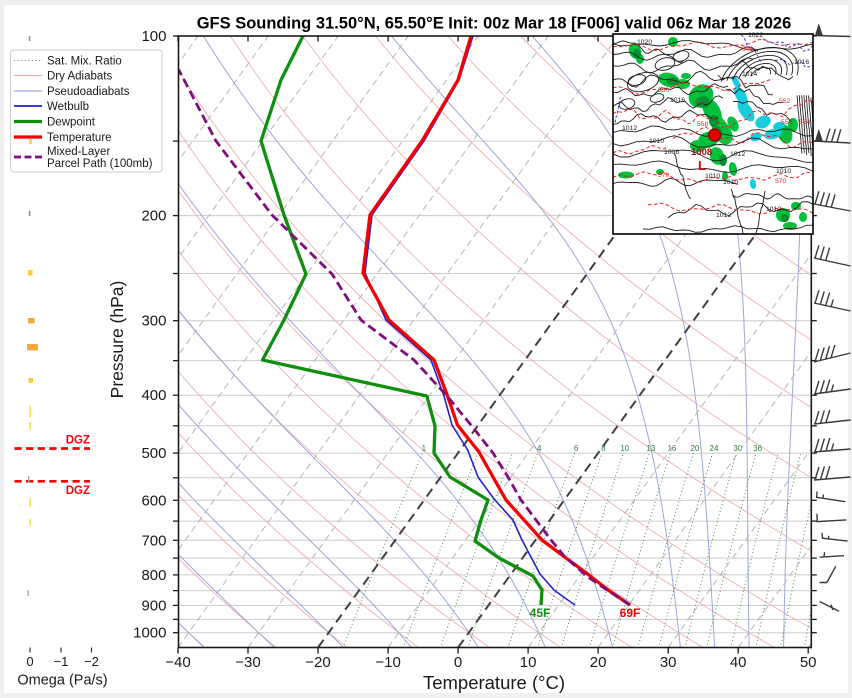 The height and width of the screenshot is (698, 852). Describe the element at coordinates (88, 92) in the screenshot. I see `svg-text: Pseudoadiabats` at that location.